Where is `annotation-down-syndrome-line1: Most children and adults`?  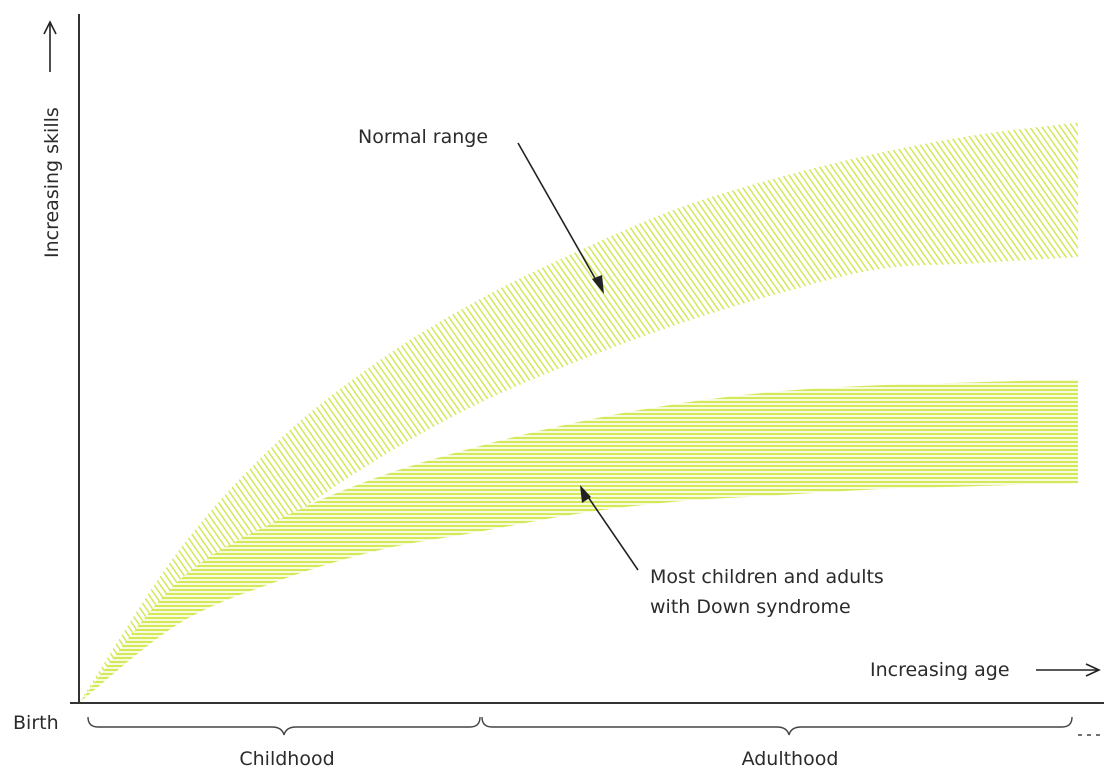
annotation-down-syndrome-line1: Most children and adults is located at coordinates (767, 577).